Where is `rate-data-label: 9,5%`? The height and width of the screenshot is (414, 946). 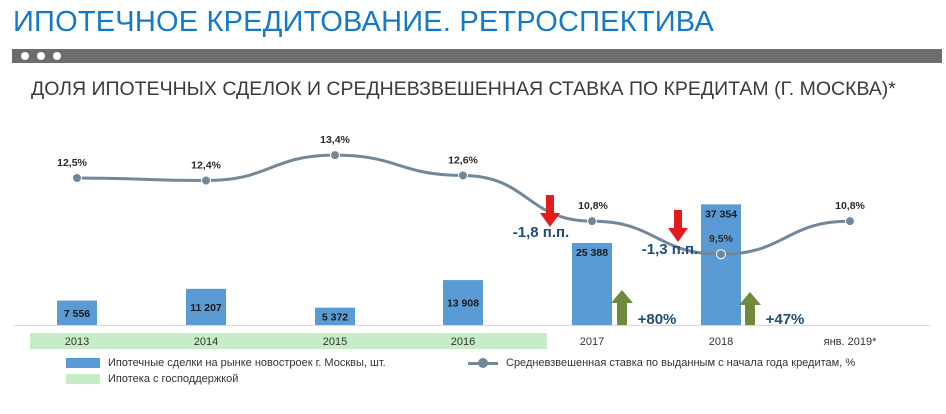 rate-data-label: 9,5% is located at coordinates (721, 239).